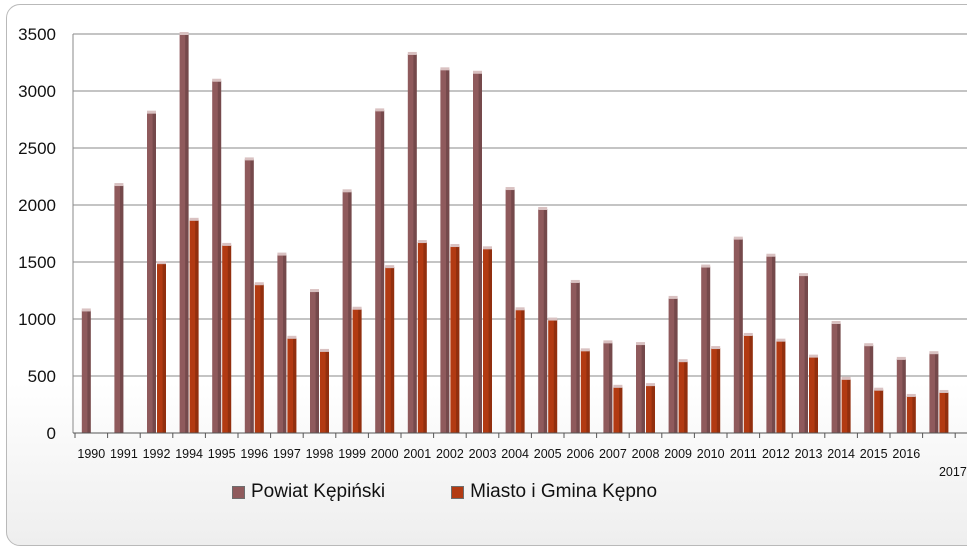  Describe the element at coordinates (646, 454) in the screenshot. I see `x-tick-label: 2008` at that location.